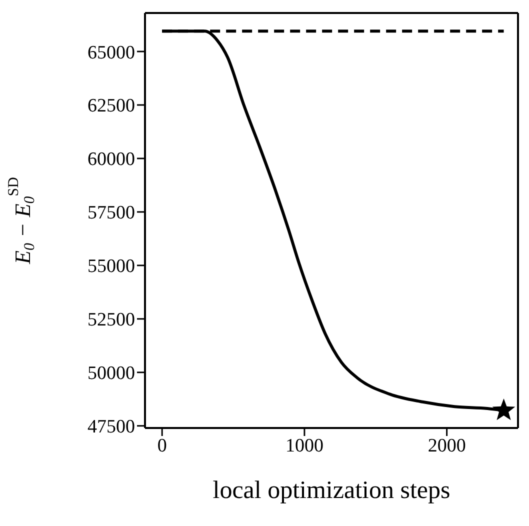 Image resolution: width=529 pixels, height=526 pixels. Describe the element at coordinates (111, 267) in the screenshot. I see `y-tick-label: 55000` at that location.